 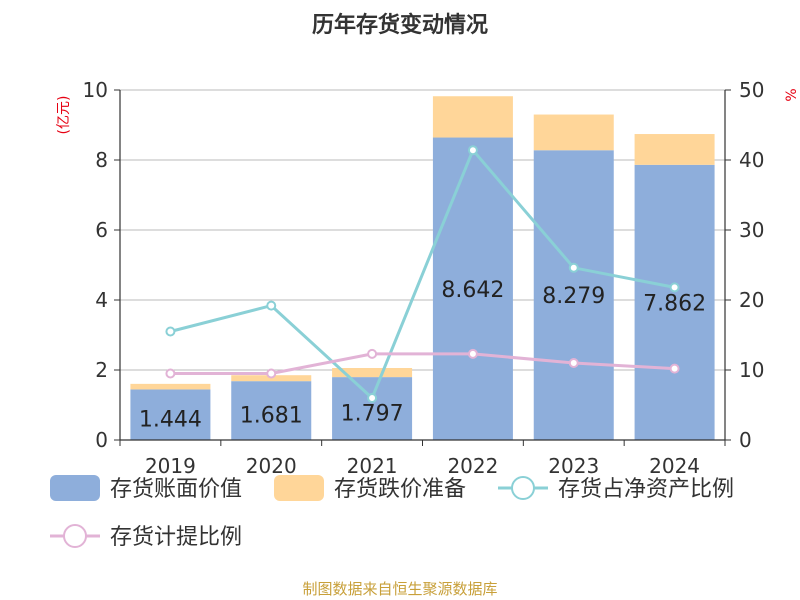 I want to click on right-tick-label: 40, so click(x=751, y=160).